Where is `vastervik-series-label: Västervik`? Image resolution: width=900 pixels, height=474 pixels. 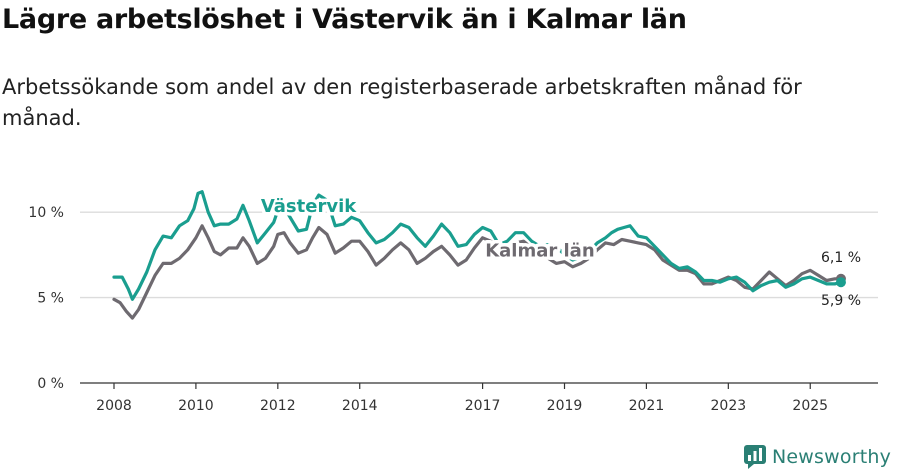
vastervik-series-label: Västervik is located at coordinates (309, 206).